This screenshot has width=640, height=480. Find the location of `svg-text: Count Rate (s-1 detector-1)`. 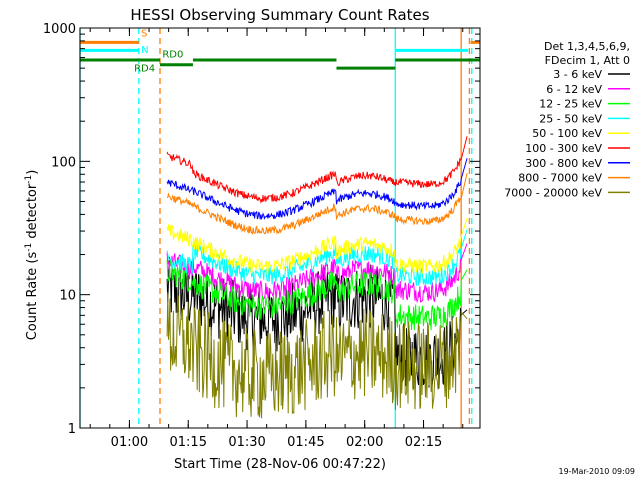

svg-text: Count Rate (s-1 detector-1) is located at coordinates (32, 255).